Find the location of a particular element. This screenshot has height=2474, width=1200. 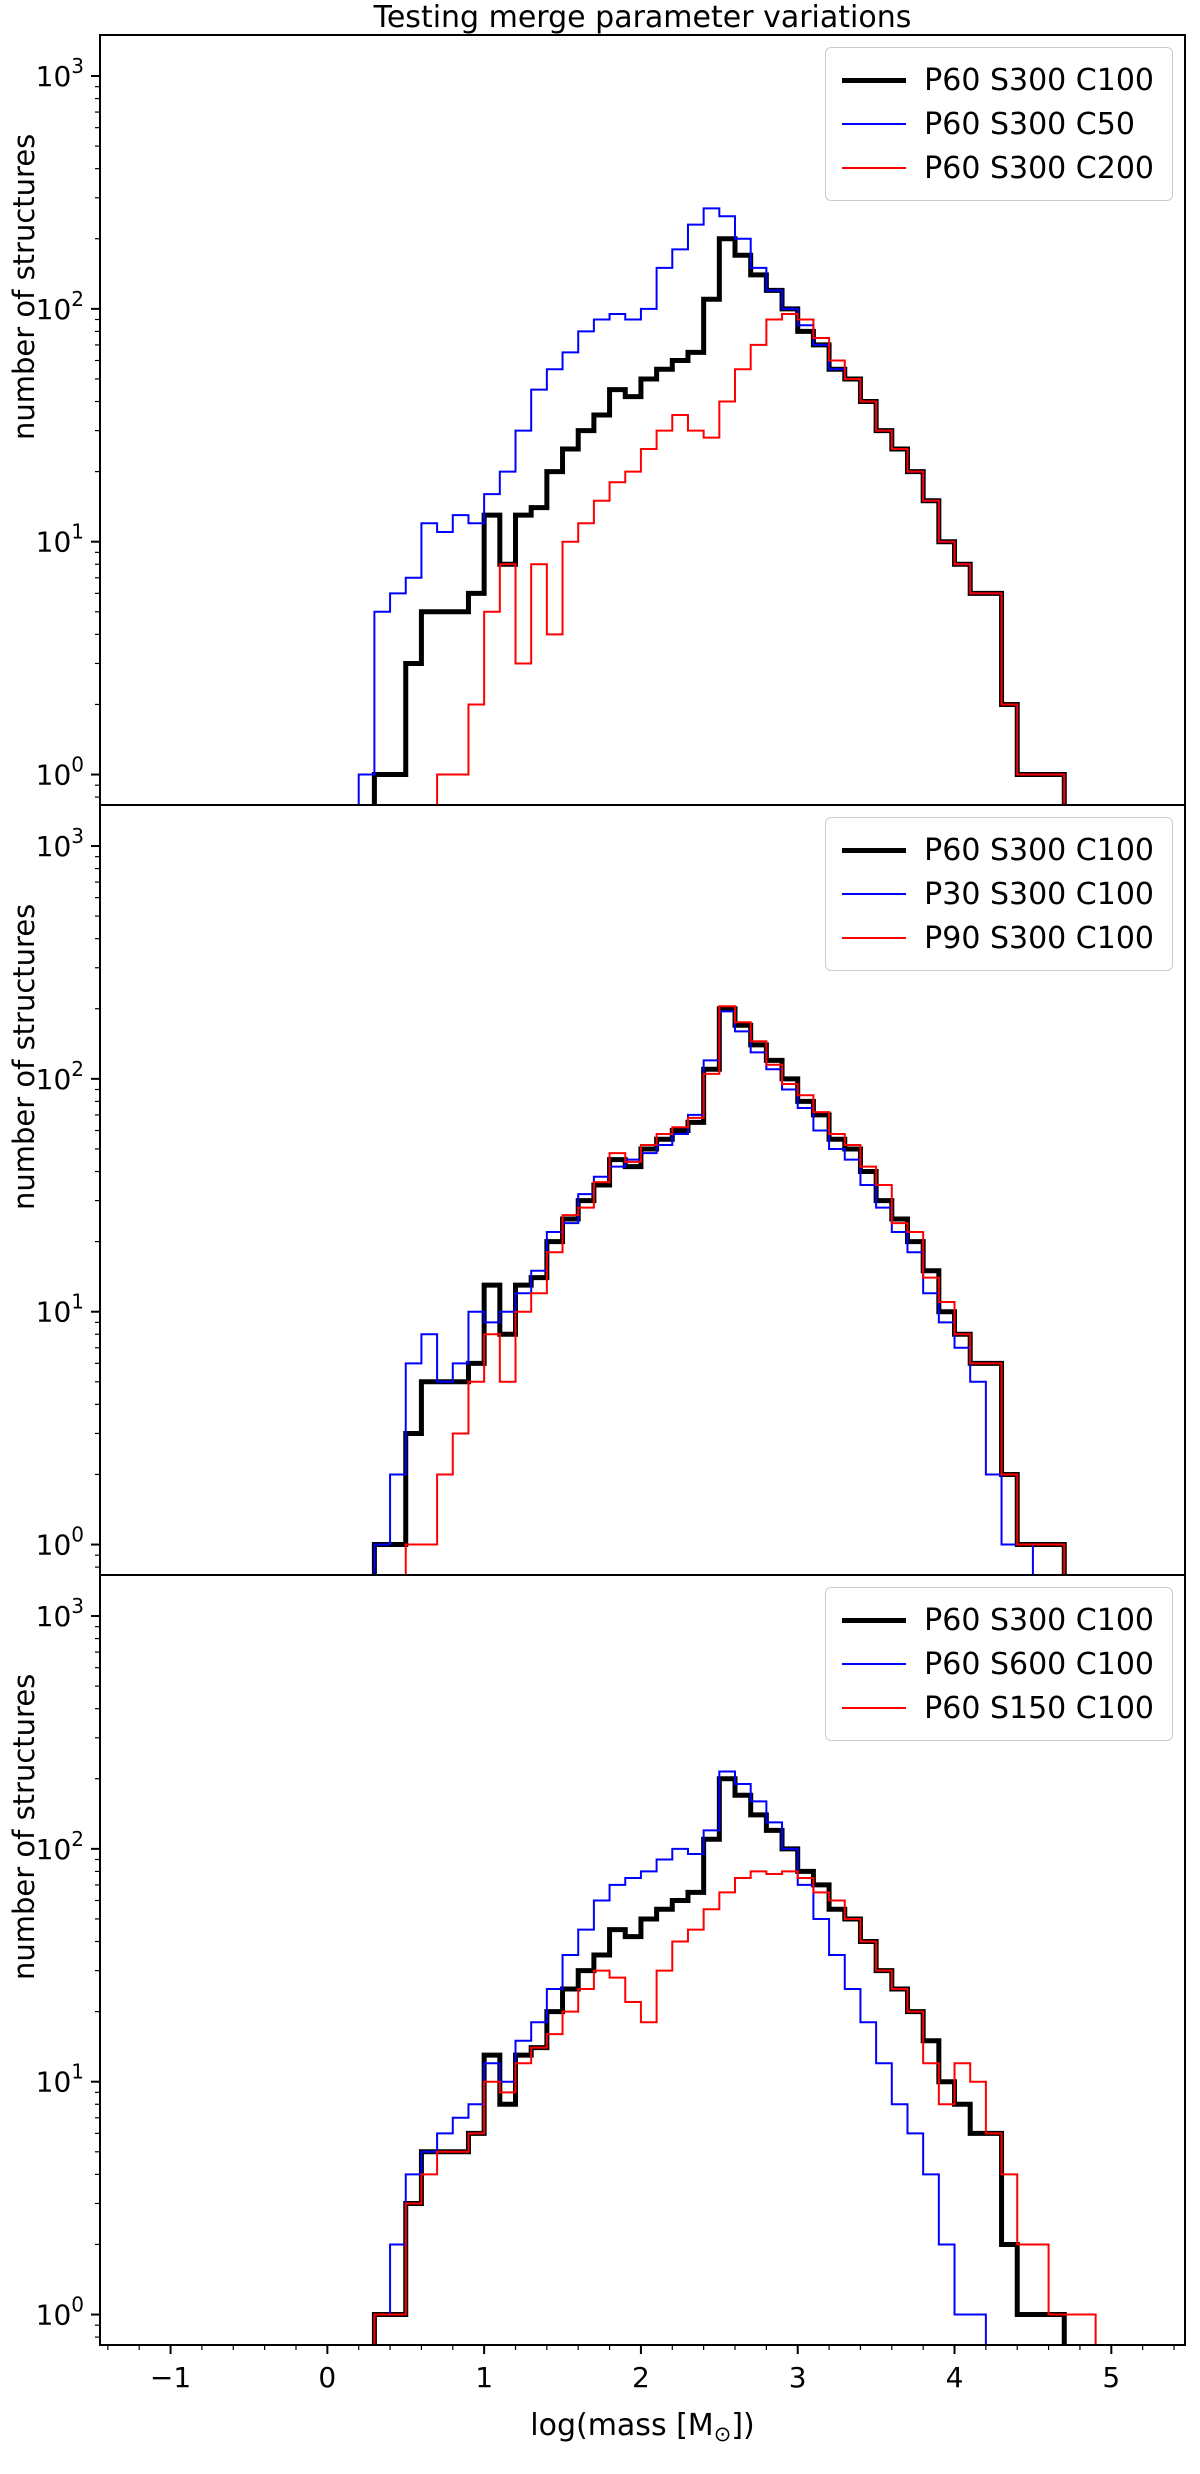

histogram-line-p60-s300-c200 is located at coordinates (751, 559).